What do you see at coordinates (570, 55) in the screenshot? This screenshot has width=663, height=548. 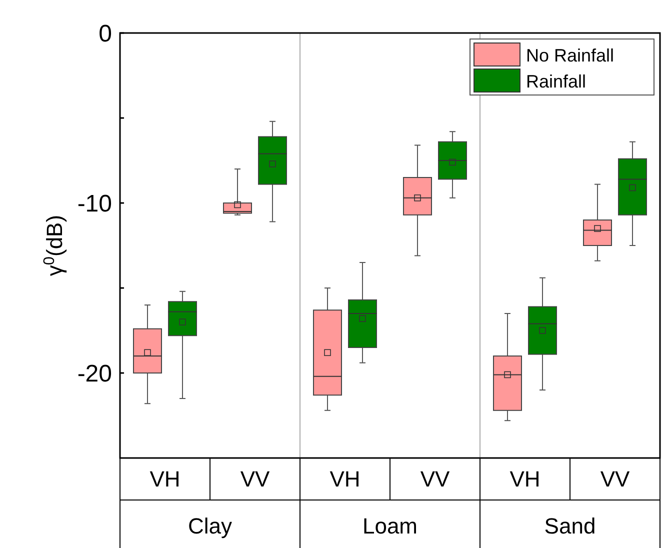 I see `legend-label: No Rainfall` at bounding box center [570, 55].